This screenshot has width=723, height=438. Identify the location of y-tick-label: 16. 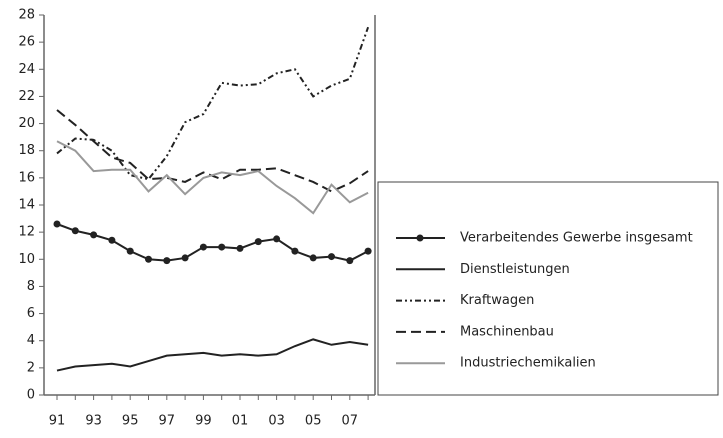
(26, 177).